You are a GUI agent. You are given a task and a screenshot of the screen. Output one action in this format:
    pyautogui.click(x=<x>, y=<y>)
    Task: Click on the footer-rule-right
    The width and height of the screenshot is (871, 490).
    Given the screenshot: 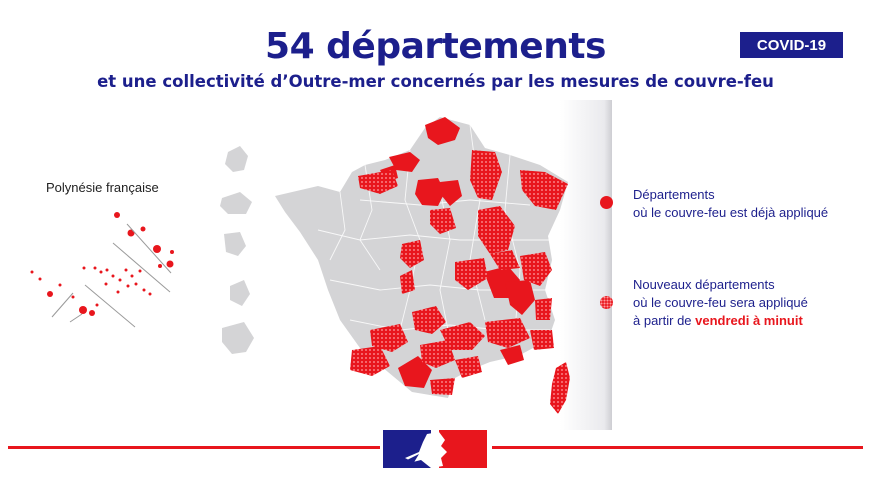 What is the action you would take?
    pyautogui.click(x=677, y=447)
    